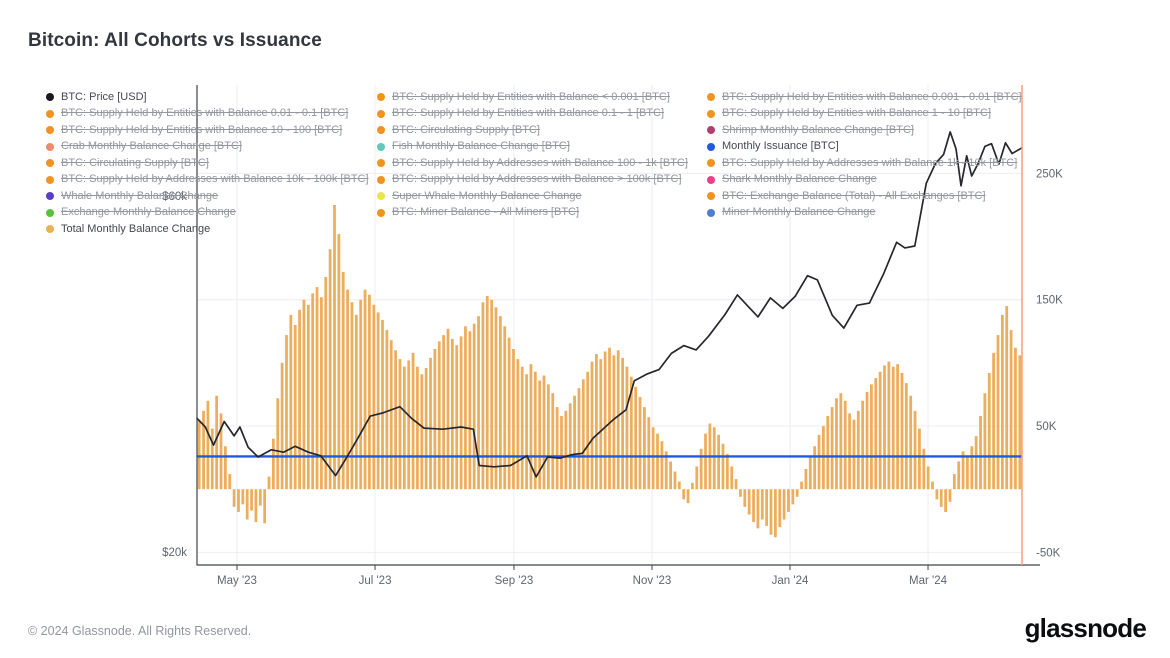  What do you see at coordinates (1085, 628) in the screenshot?
I see `glassnode-logo: glassnode` at bounding box center [1085, 628].